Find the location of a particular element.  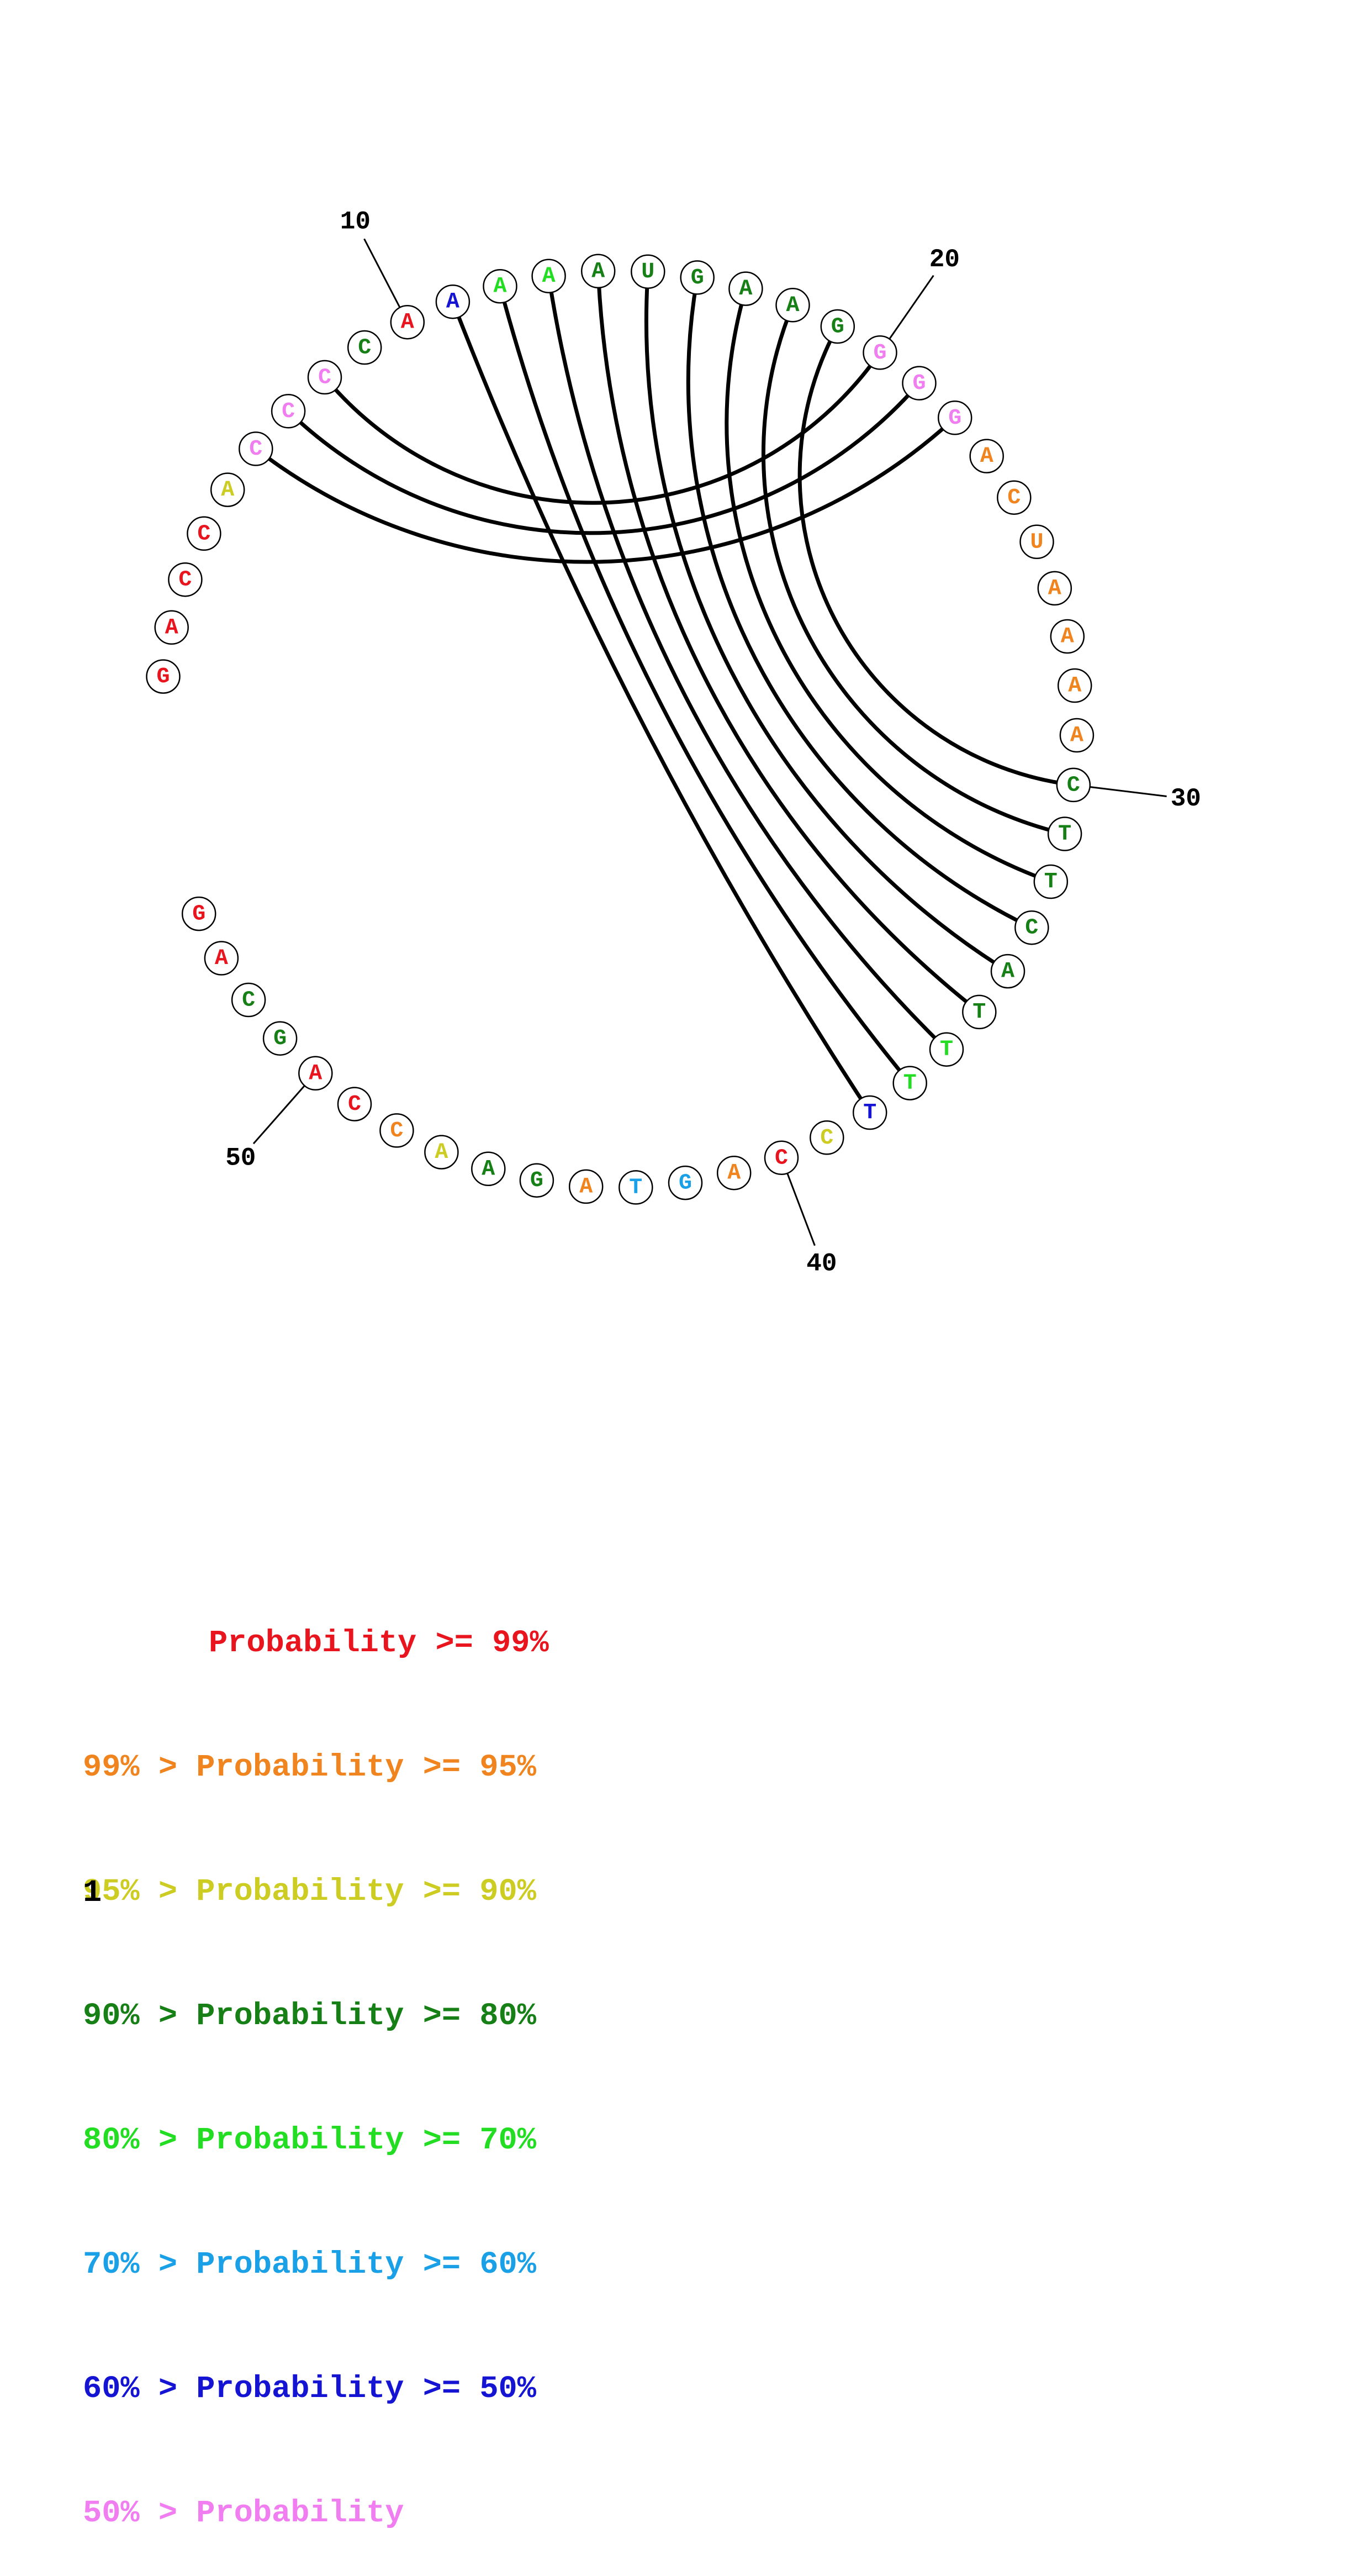

nucleotide-3: C is located at coordinates (186, 579).